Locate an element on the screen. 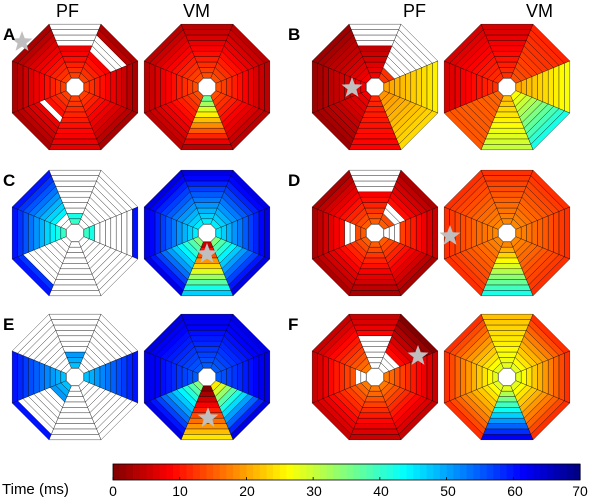 The image size is (600, 501). activation-map-e-pf is located at coordinates (75, 377).